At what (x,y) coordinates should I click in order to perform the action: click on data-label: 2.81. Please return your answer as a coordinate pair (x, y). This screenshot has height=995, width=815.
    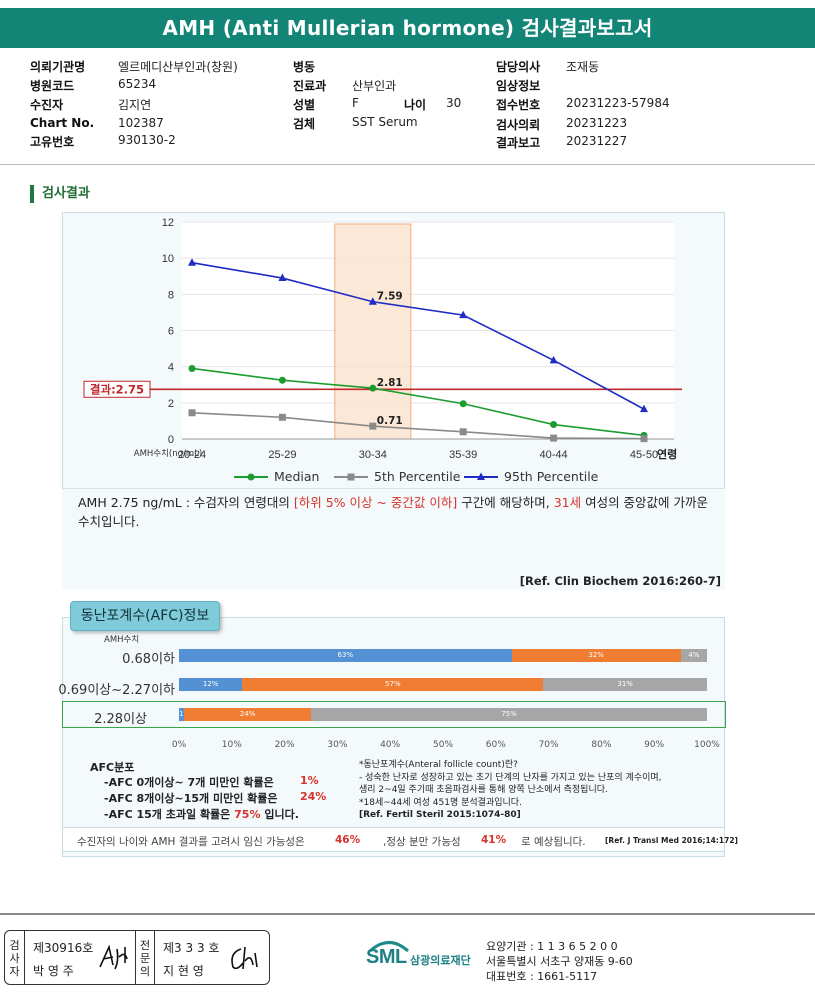
    Looking at the image, I should click on (390, 383).